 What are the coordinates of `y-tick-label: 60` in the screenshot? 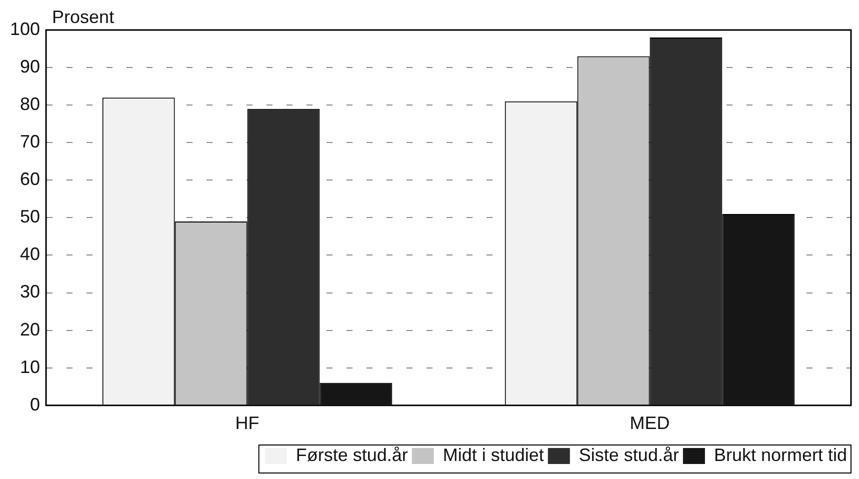 It's located at (30, 179).